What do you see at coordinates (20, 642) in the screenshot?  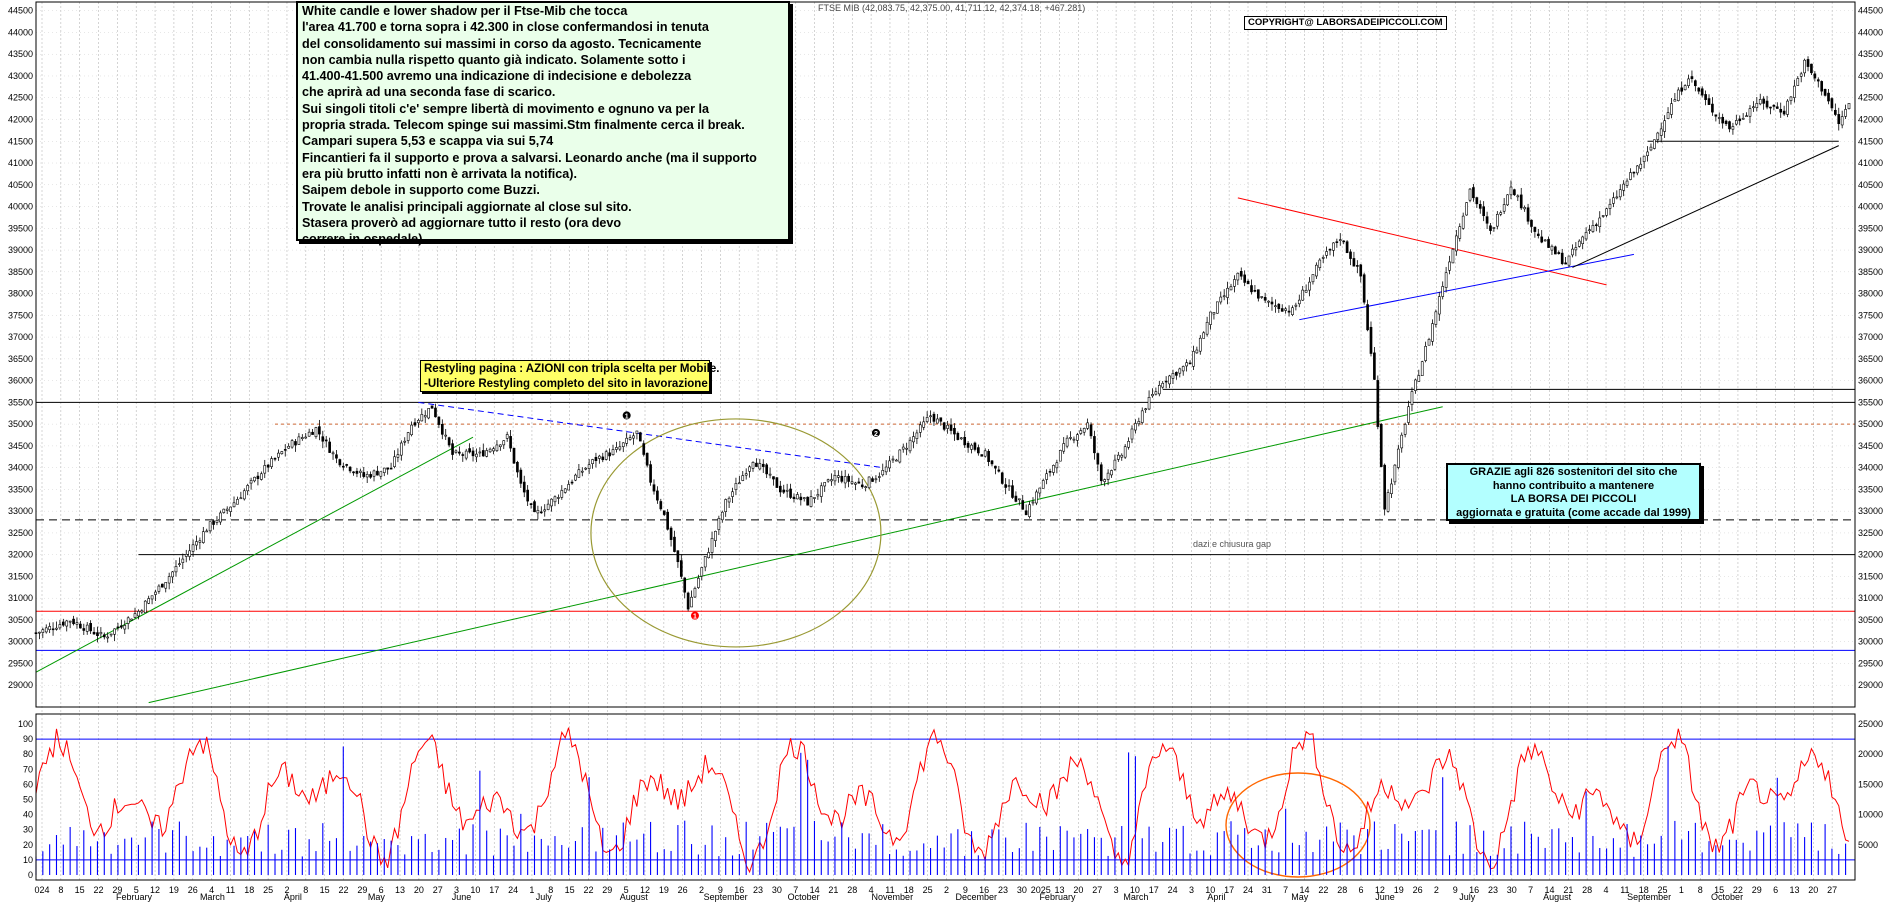 I see `y-tick-left: 30000` at bounding box center [20, 642].